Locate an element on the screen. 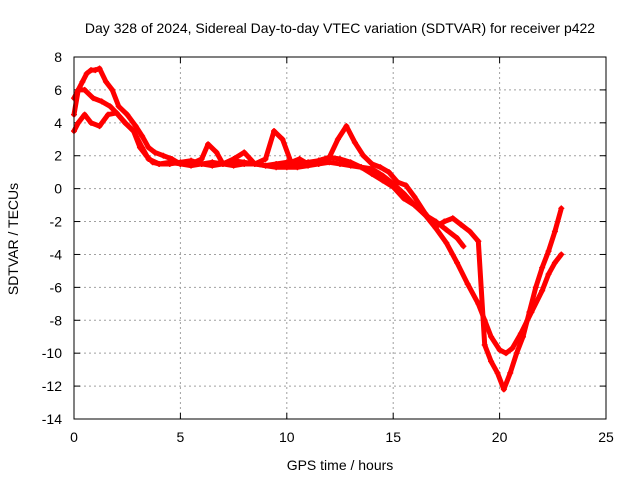  x-tick-label: 20 is located at coordinates (500, 437).